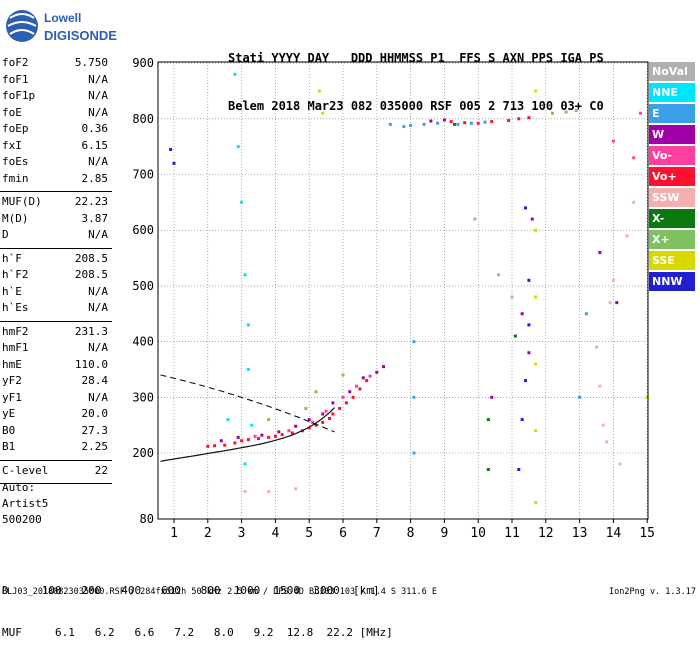 This screenshot has width=700, height=654. Describe the element at coordinates (15, 79) in the screenshot. I see `param-label: foF1` at that location.